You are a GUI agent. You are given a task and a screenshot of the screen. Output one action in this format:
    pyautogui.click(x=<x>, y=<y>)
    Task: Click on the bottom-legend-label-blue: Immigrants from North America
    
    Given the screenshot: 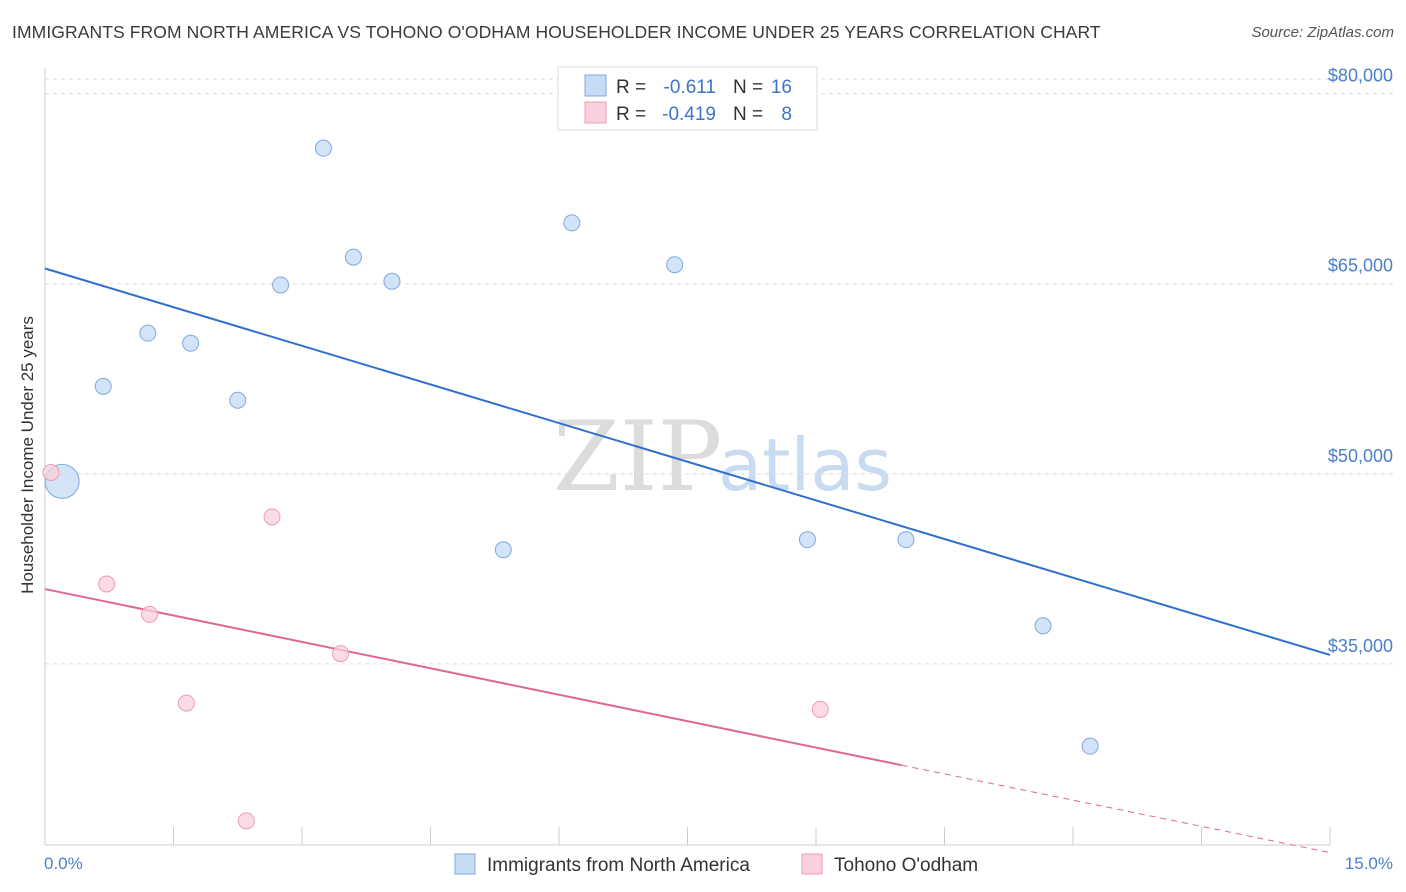 What is the action you would take?
    pyautogui.click(x=618, y=865)
    